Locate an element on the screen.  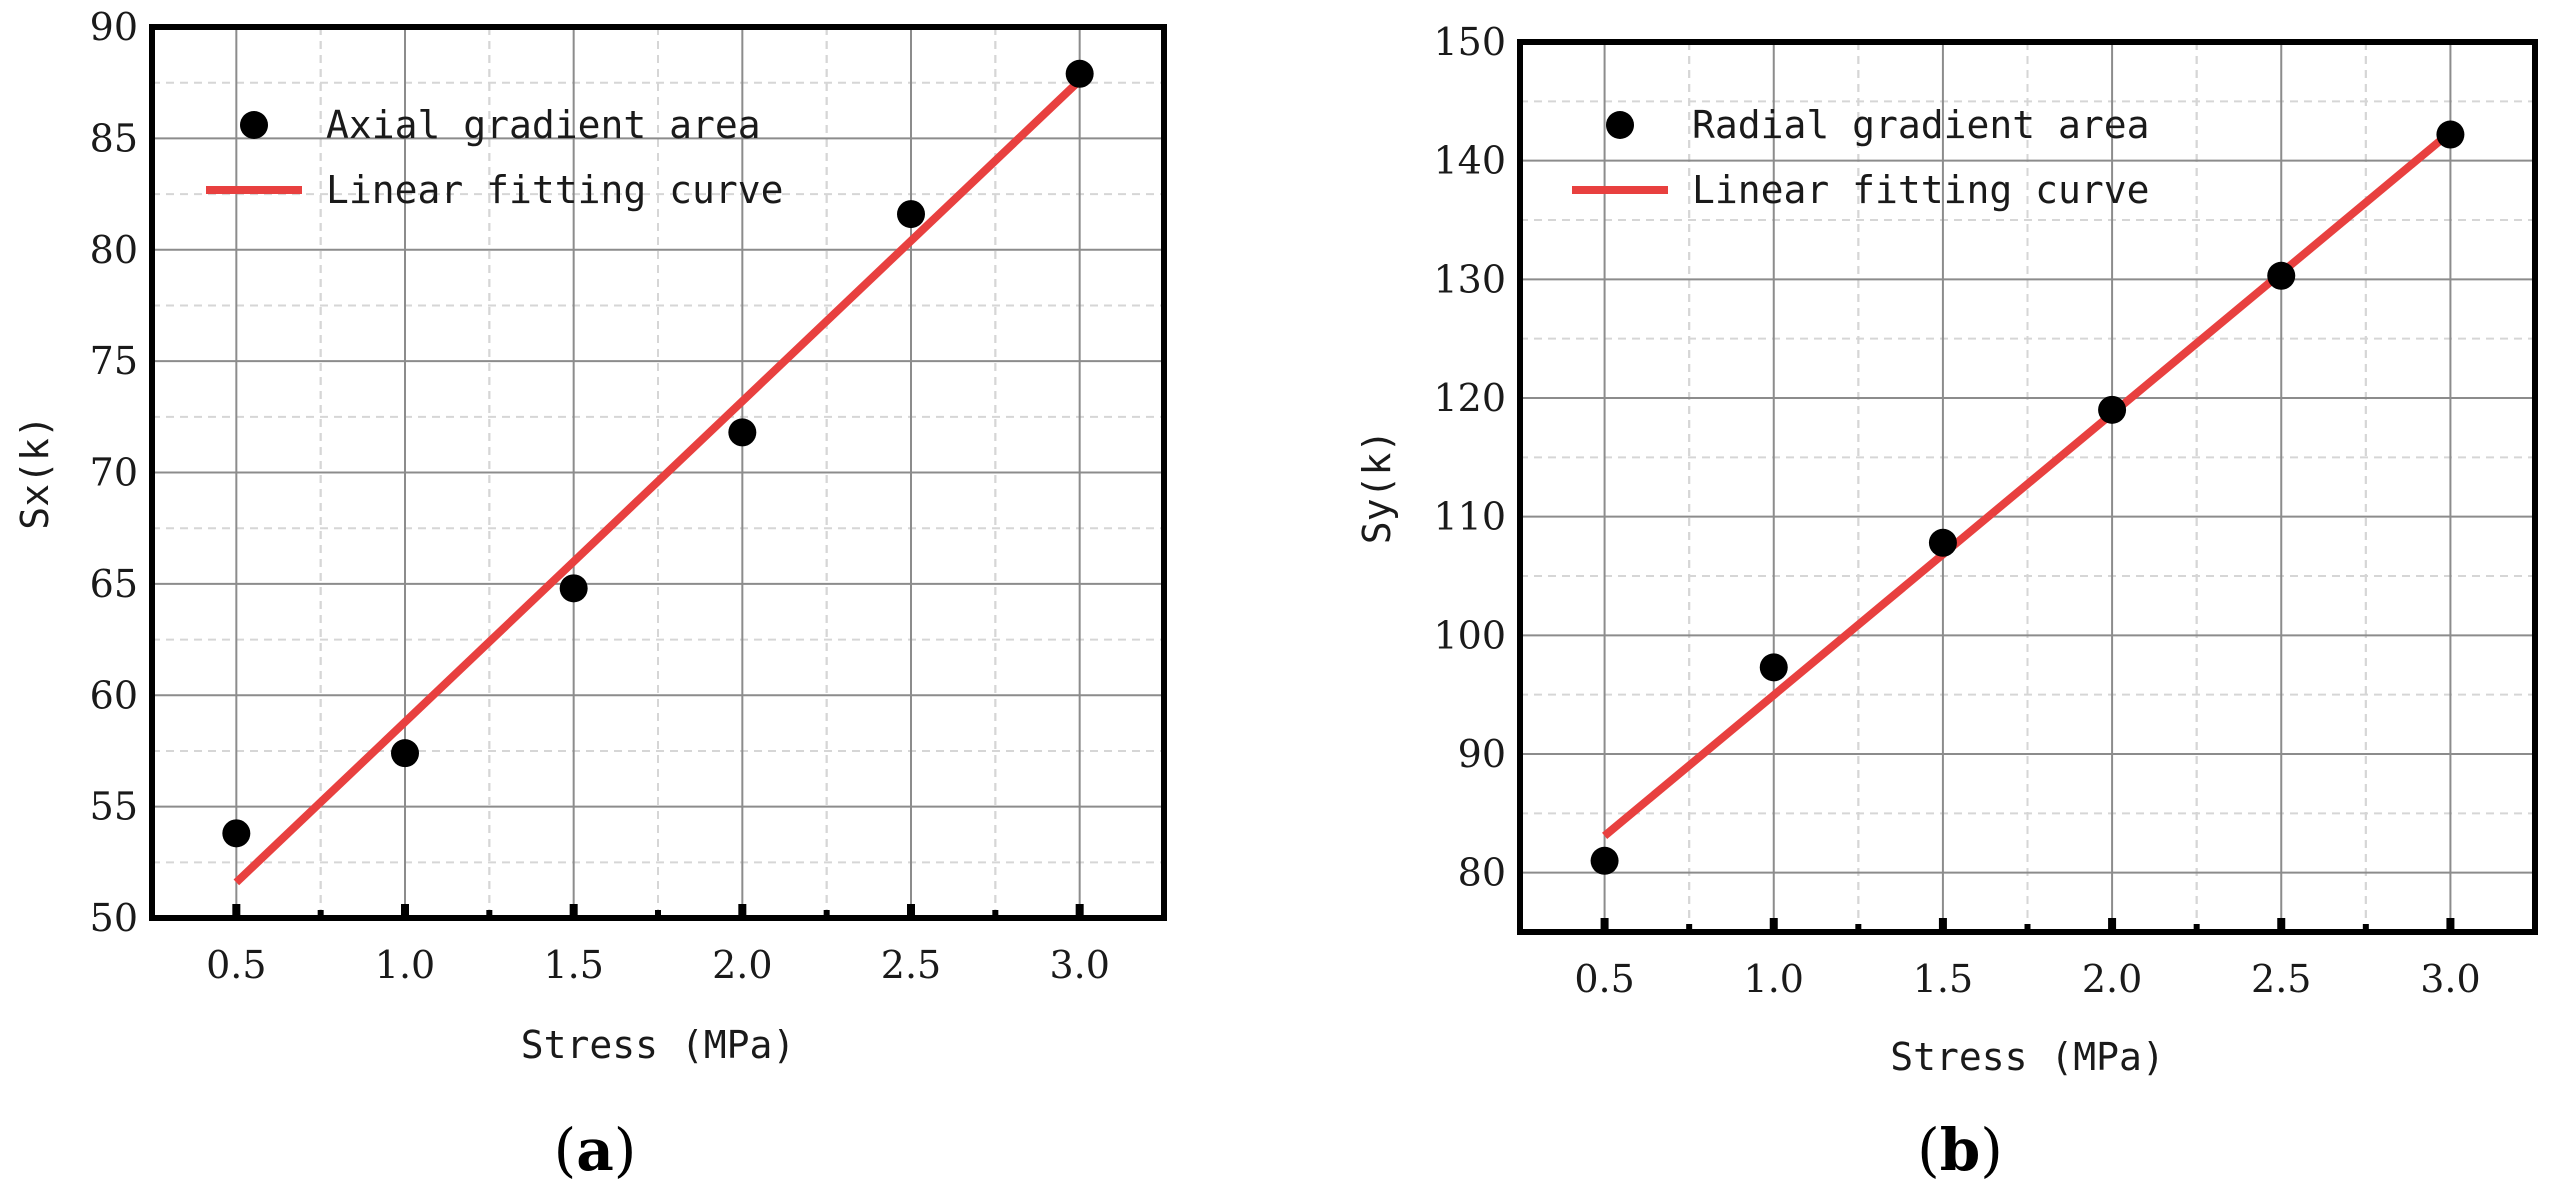
panel-letter: a is located at coordinates (595, 1150).